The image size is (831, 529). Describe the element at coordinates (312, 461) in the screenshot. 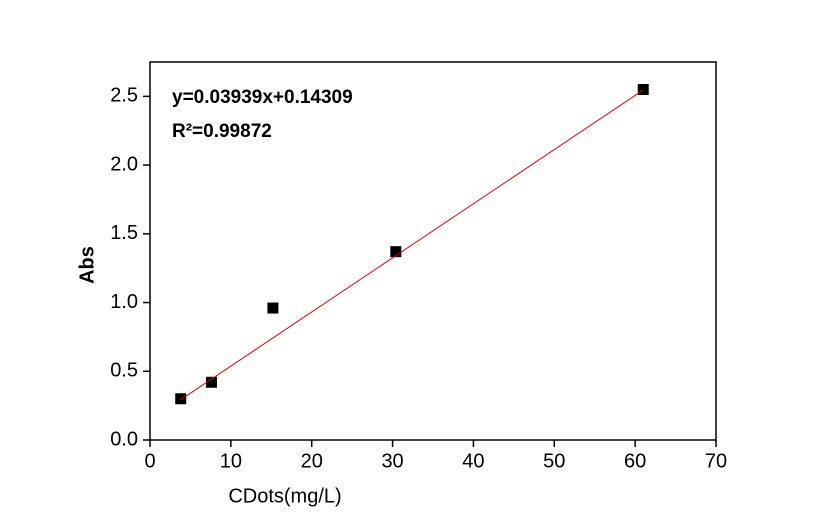

I see `x-tick-label: 20` at that location.